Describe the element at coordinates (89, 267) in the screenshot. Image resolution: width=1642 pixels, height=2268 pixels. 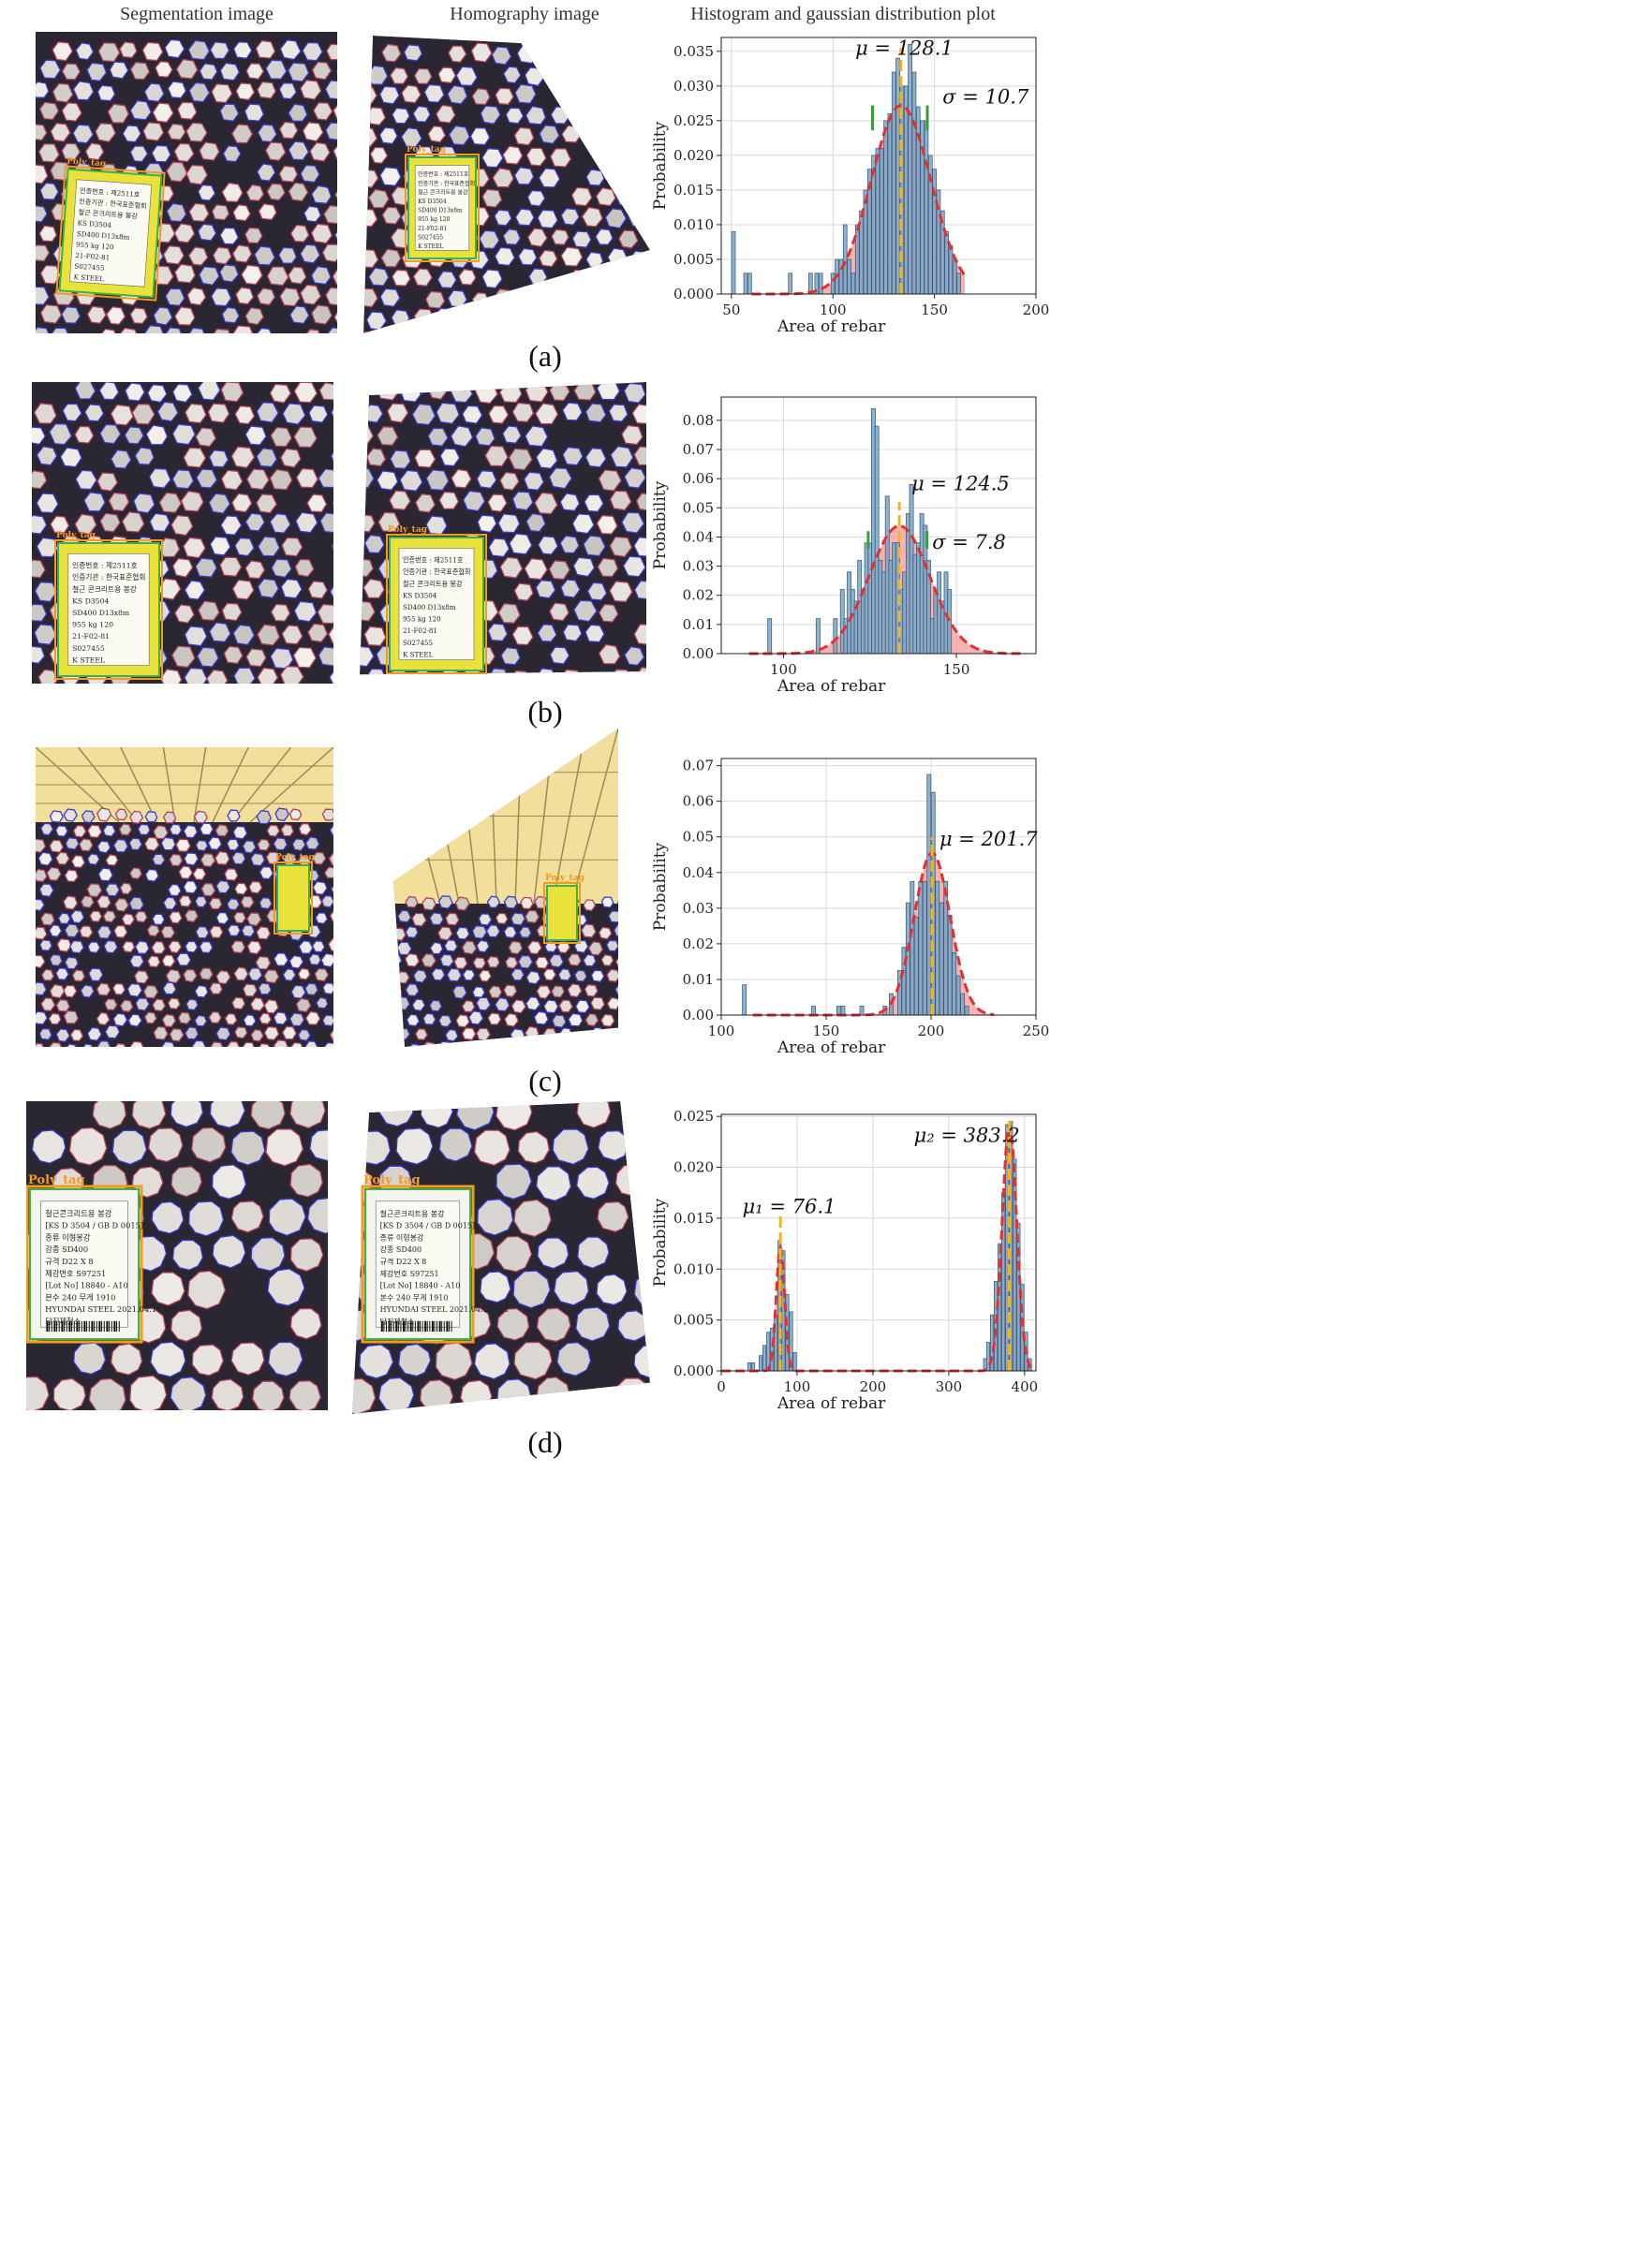
I see `tag-text-line: S027455` at that location.